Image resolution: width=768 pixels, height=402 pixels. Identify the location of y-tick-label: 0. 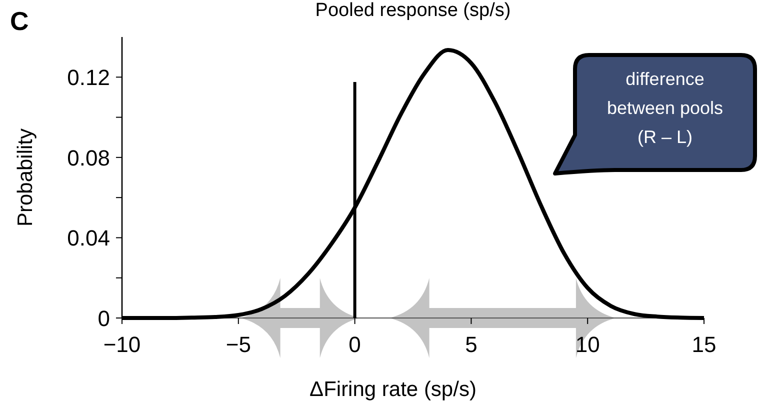
(104, 318).